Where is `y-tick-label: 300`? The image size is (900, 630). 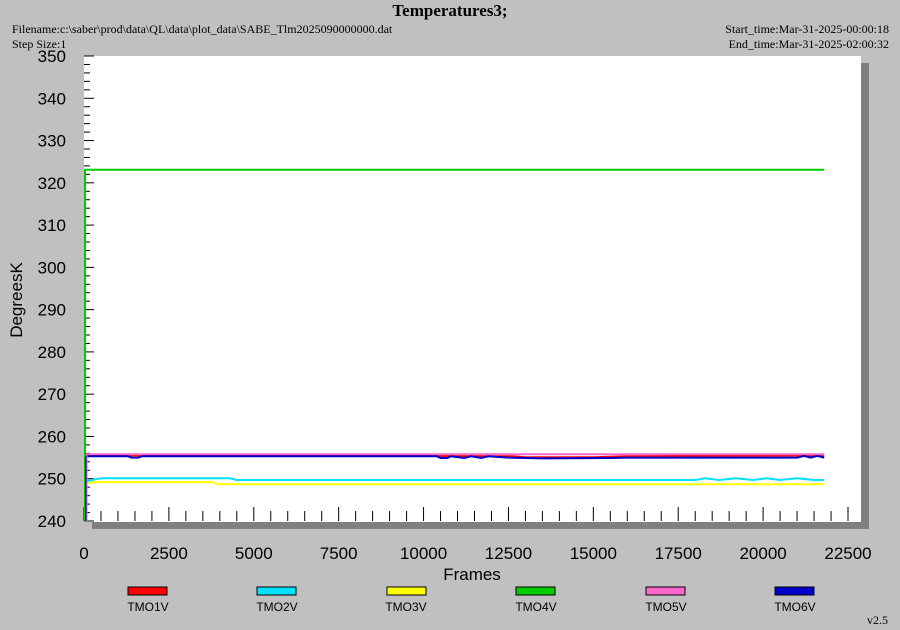
y-tick-label: 300 is located at coordinates (52, 267).